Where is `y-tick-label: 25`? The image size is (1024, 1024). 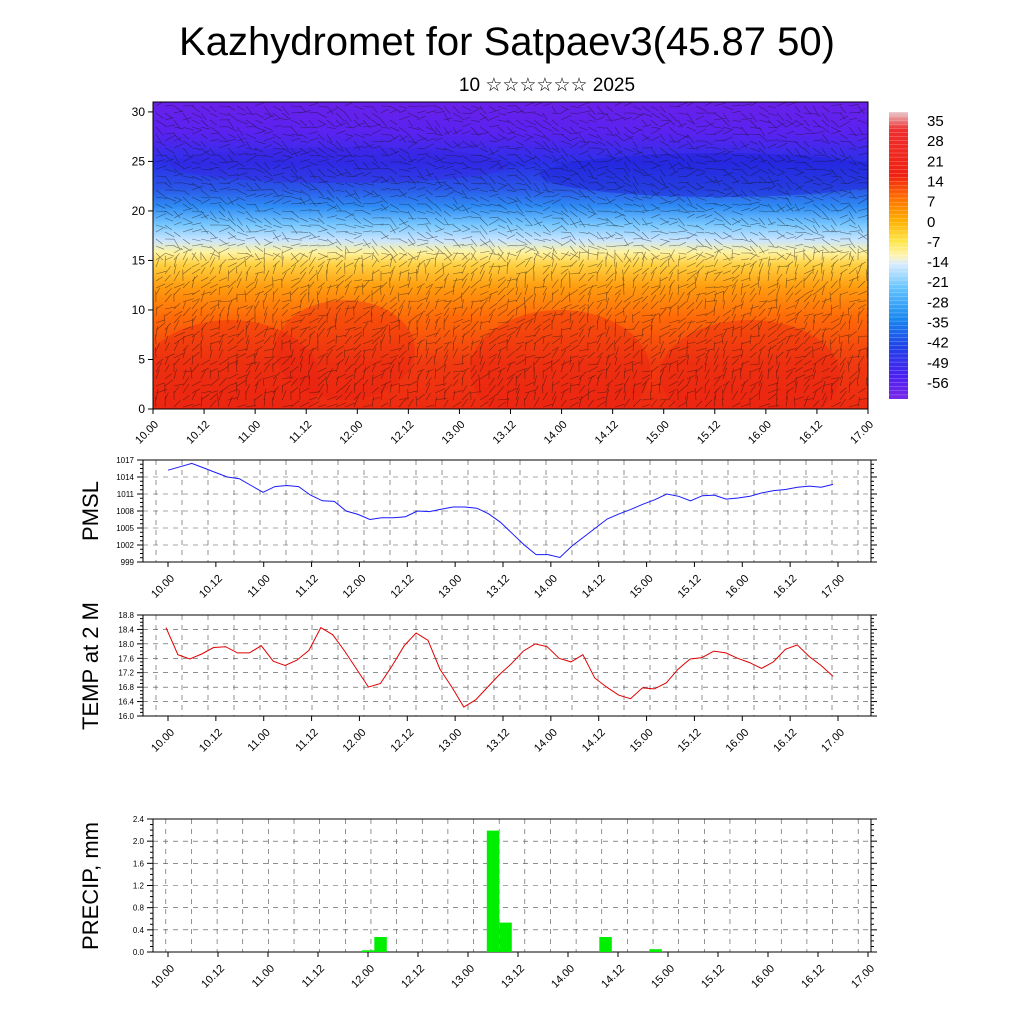 y-tick-label: 25 is located at coordinates (139, 161).